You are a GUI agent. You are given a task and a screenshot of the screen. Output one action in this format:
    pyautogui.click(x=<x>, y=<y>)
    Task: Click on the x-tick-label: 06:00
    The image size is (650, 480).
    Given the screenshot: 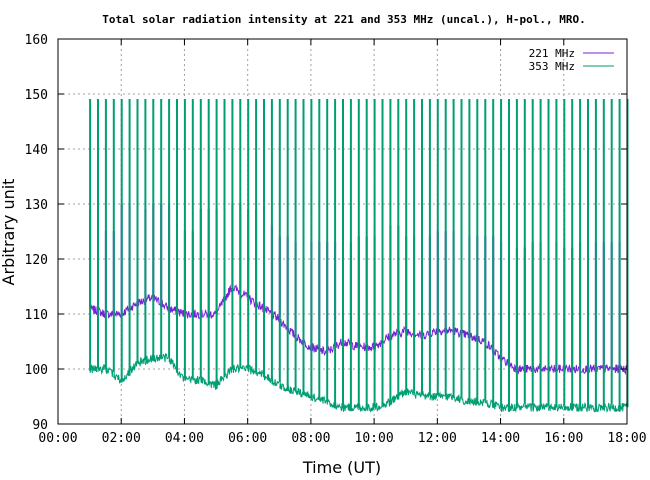 What is the action you would take?
    pyautogui.click(x=247, y=438)
    